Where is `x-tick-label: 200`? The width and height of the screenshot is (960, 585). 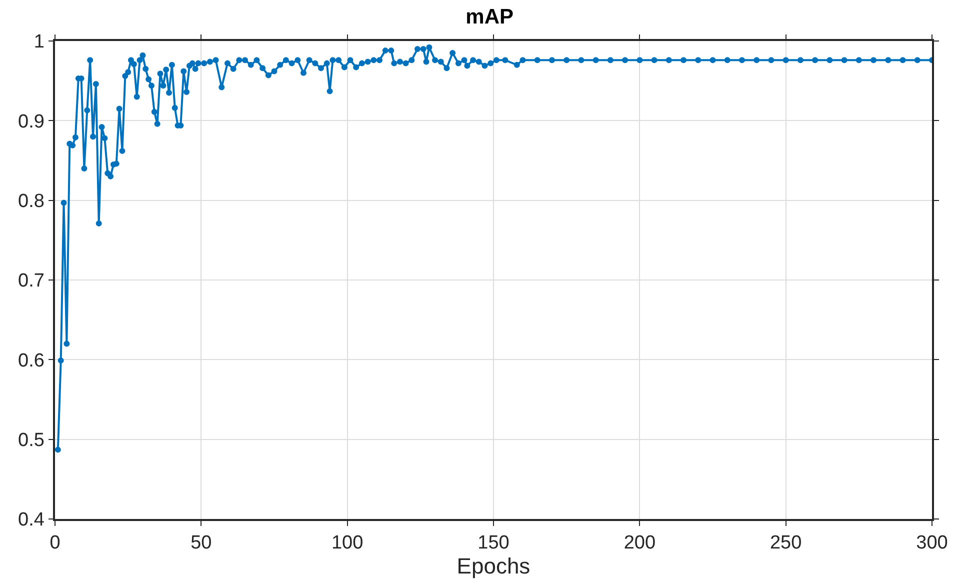 x-tick-label: 200 is located at coordinates (640, 543).